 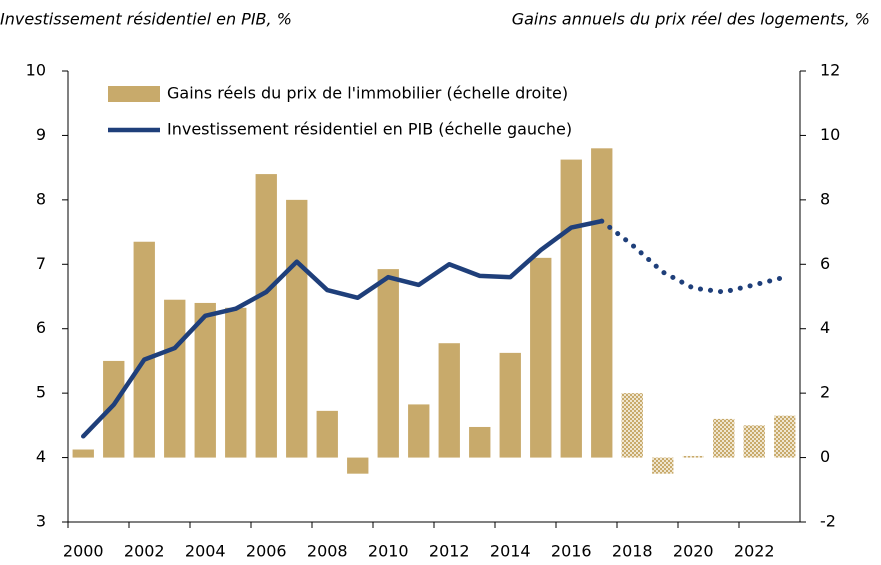 What do you see at coordinates (205, 551) in the screenshot?
I see `x-tick-label: 2004` at bounding box center [205, 551].